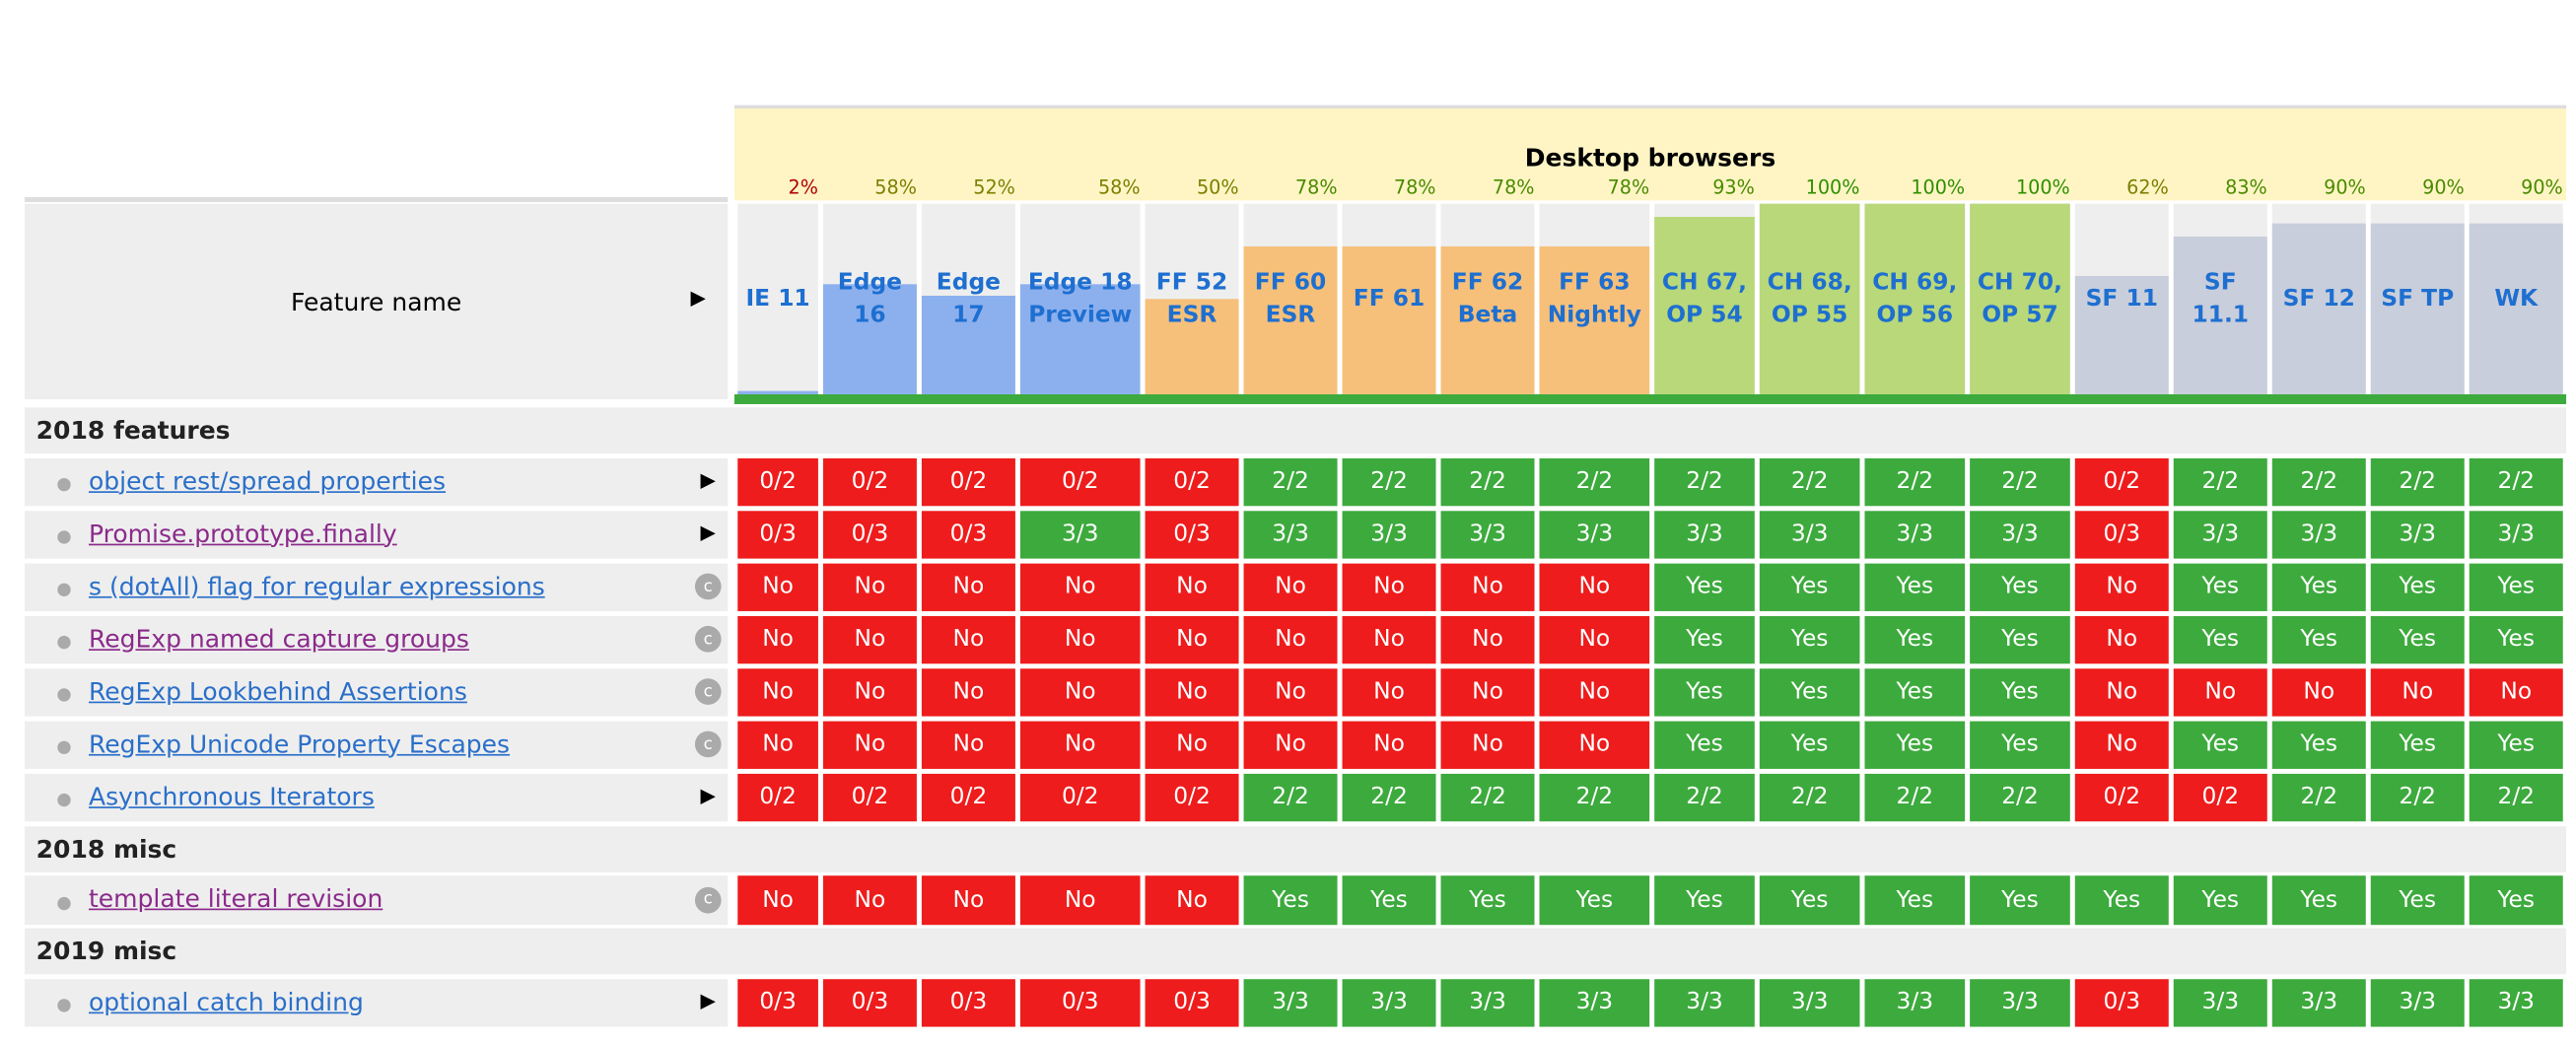 The width and height of the screenshot is (2576, 1043). What do you see at coordinates (2020, 299) in the screenshot?
I see `browser-name: CH 70, OP 57` at bounding box center [2020, 299].